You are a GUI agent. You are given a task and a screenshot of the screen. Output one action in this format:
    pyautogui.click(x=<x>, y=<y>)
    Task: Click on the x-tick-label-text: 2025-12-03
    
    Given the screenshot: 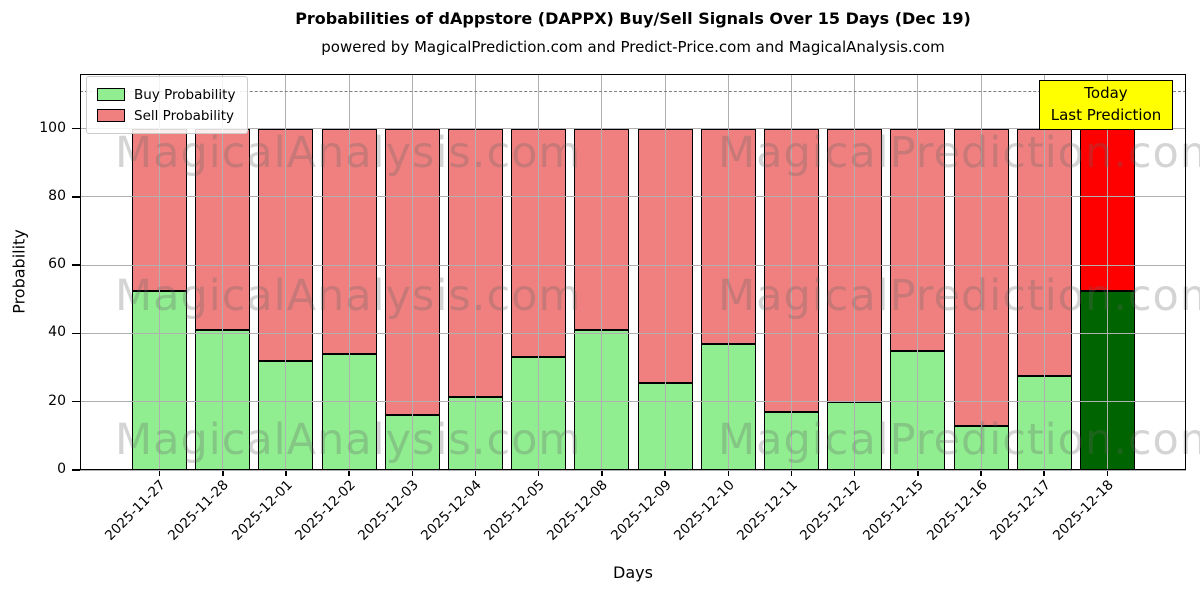 What is the action you would take?
    pyautogui.click(x=388, y=510)
    